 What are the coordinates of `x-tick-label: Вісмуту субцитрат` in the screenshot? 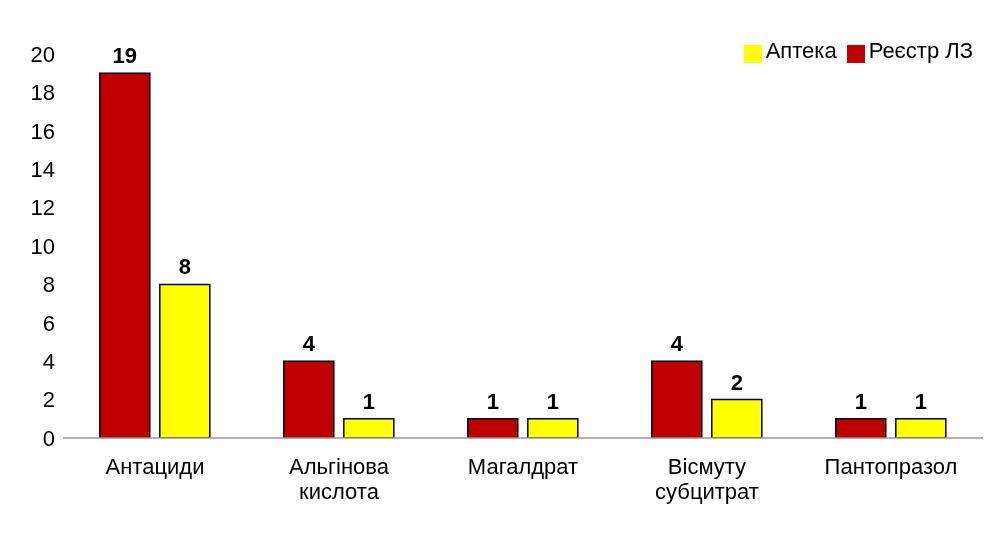 It's located at (707, 479).